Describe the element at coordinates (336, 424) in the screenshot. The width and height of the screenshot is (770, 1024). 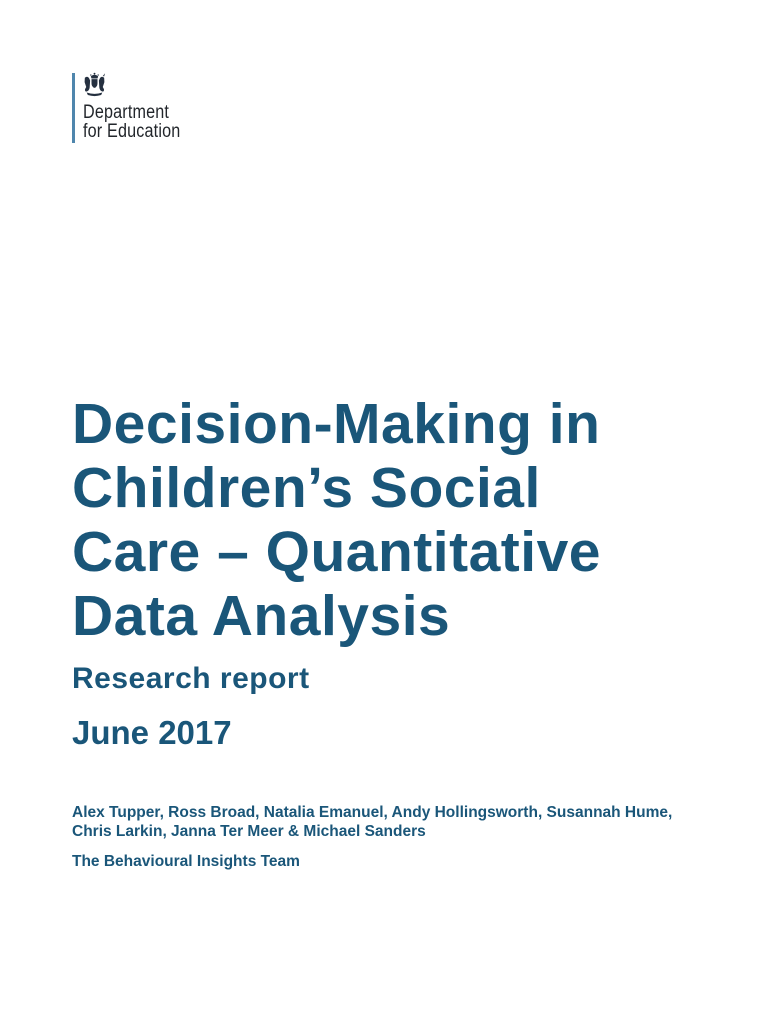
I see `report-title-line1: Decision-Making in` at that location.